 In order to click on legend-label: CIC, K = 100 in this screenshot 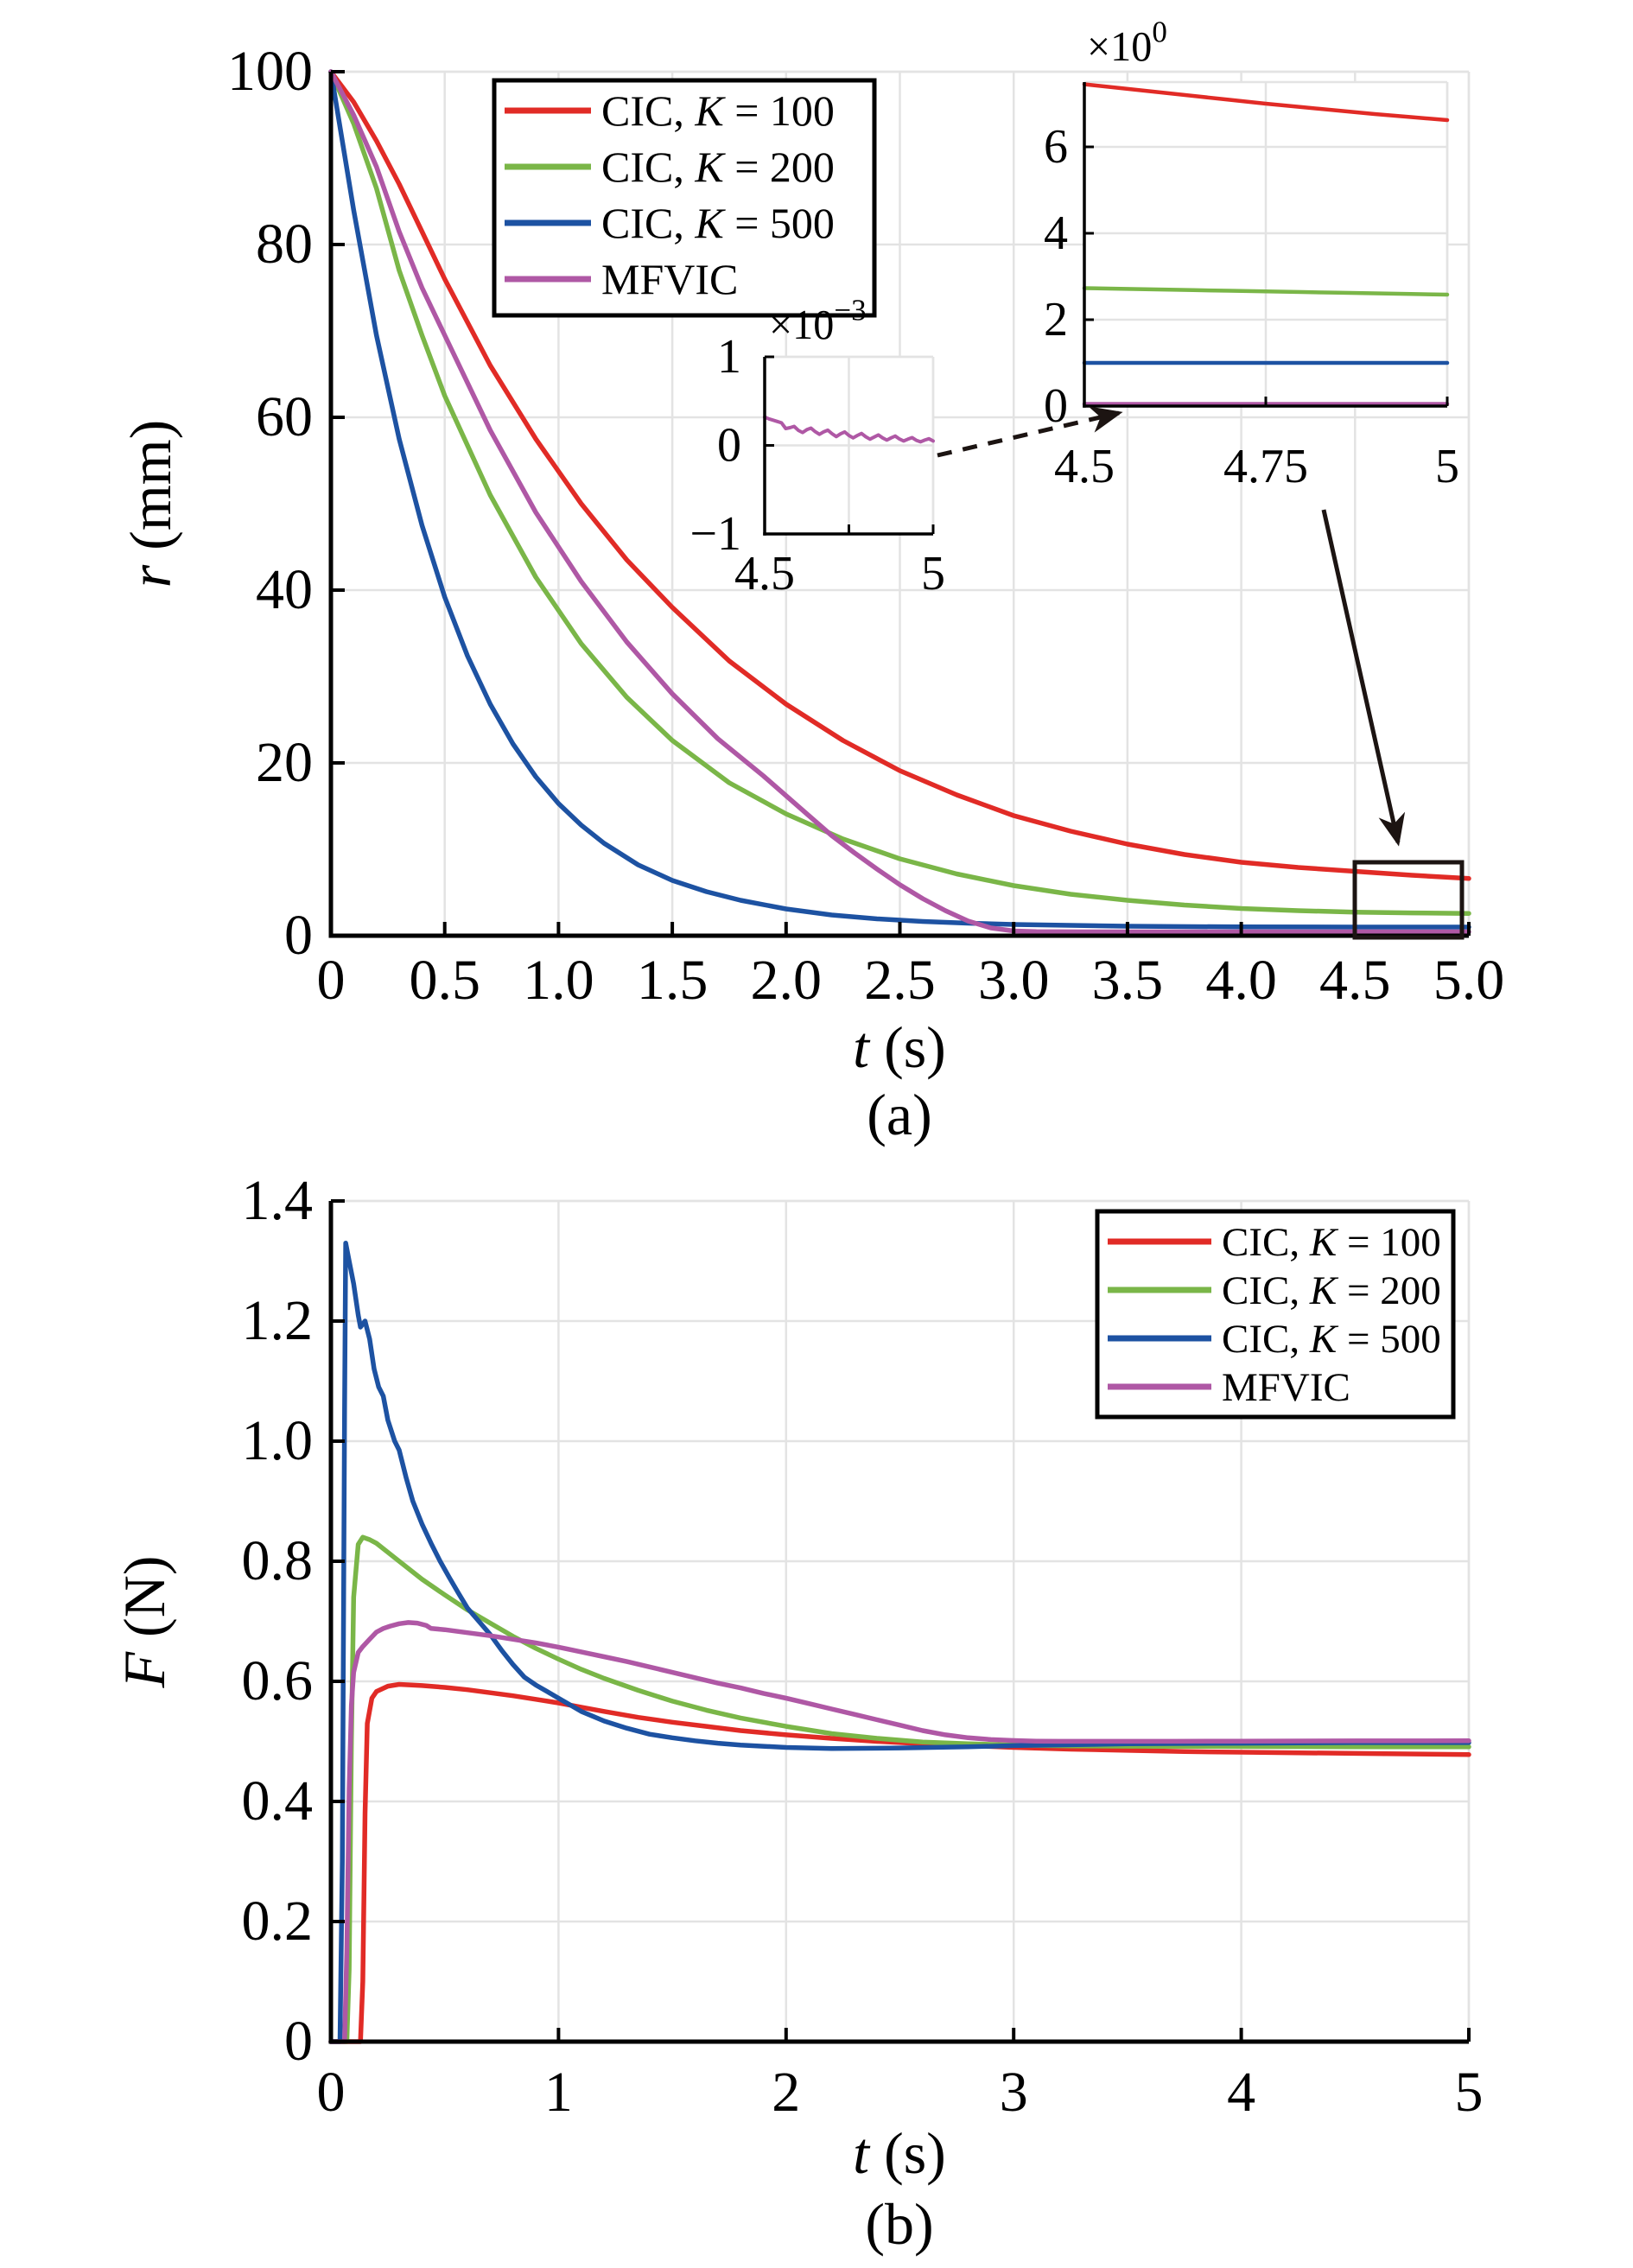, I will do `click(1331, 1242)`.